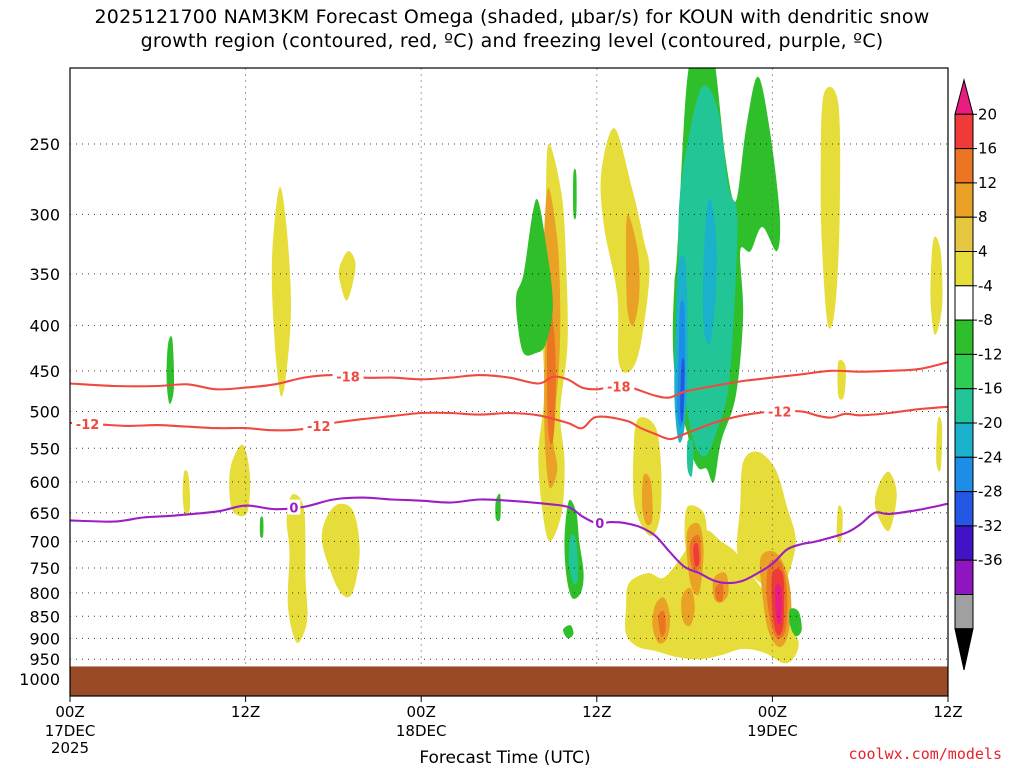 The image size is (1024, 768). I want to click on x-tick-sublabel: 17DEC, so click(70, 731).